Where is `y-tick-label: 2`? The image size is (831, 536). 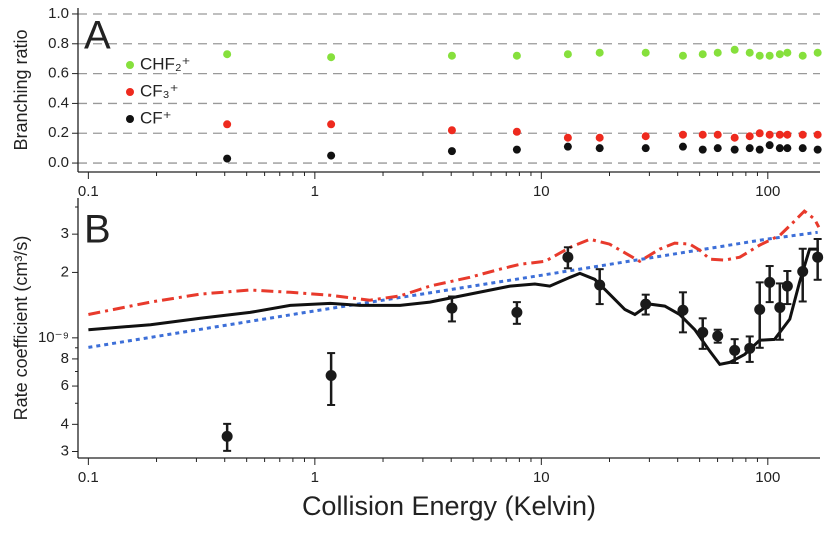
y-tick-label: 2 is located at coordinates (65, 271).